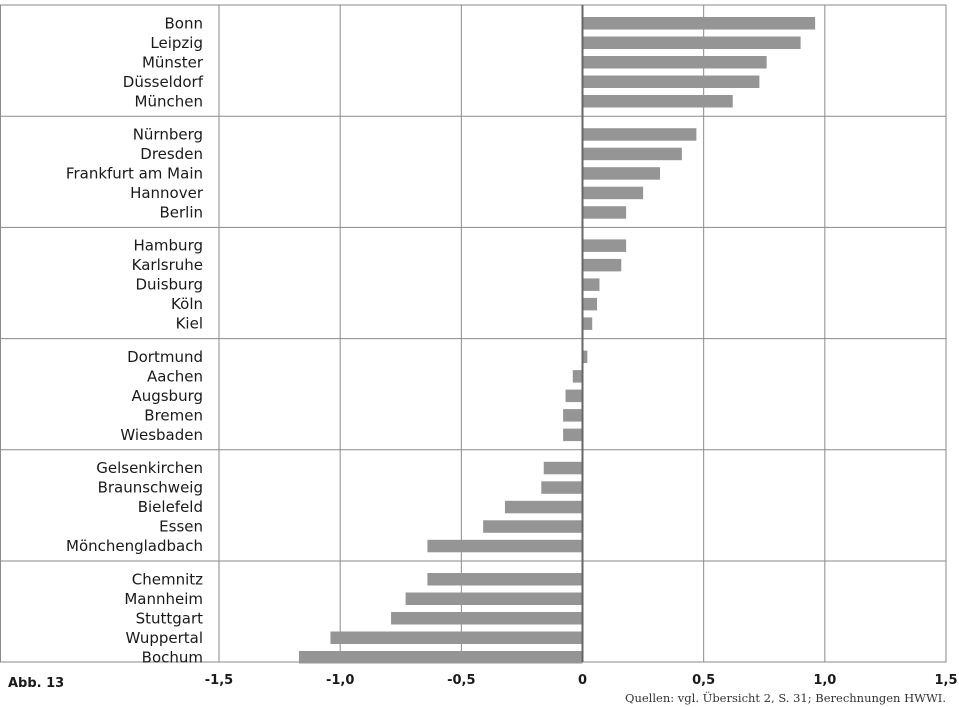  Describe the element at coordinates (165, 357) in the screenshot. I see `category-label: Dortmund` at that location.